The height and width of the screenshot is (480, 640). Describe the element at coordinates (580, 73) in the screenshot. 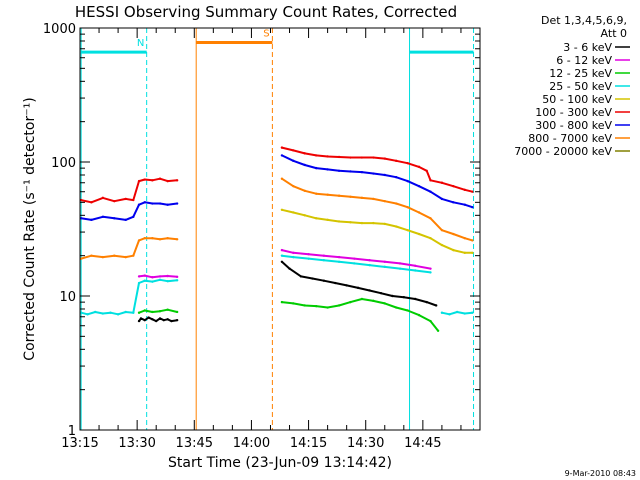

I see `legend-label: 12 - 25 keV` at that location.